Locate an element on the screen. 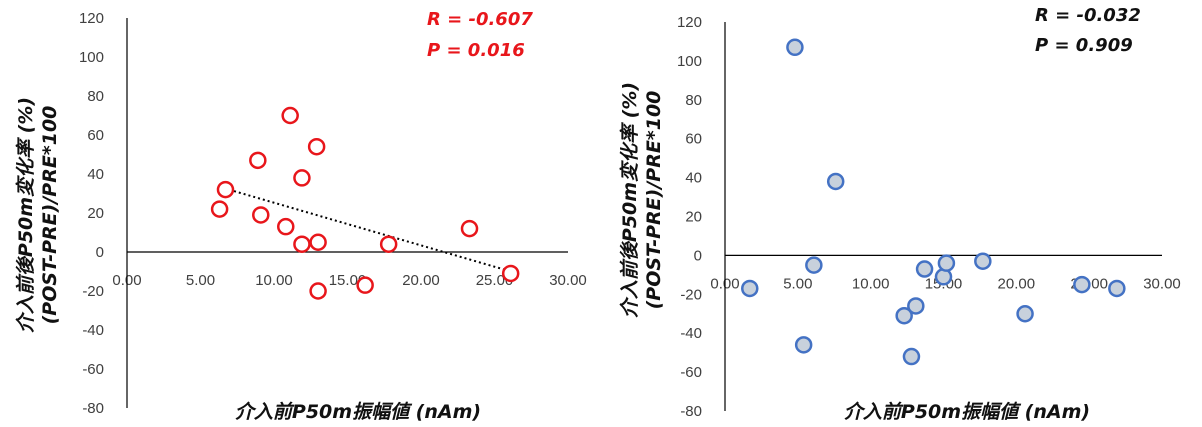  r-value: R = -0.032 is located at coordinates (1088, 15).